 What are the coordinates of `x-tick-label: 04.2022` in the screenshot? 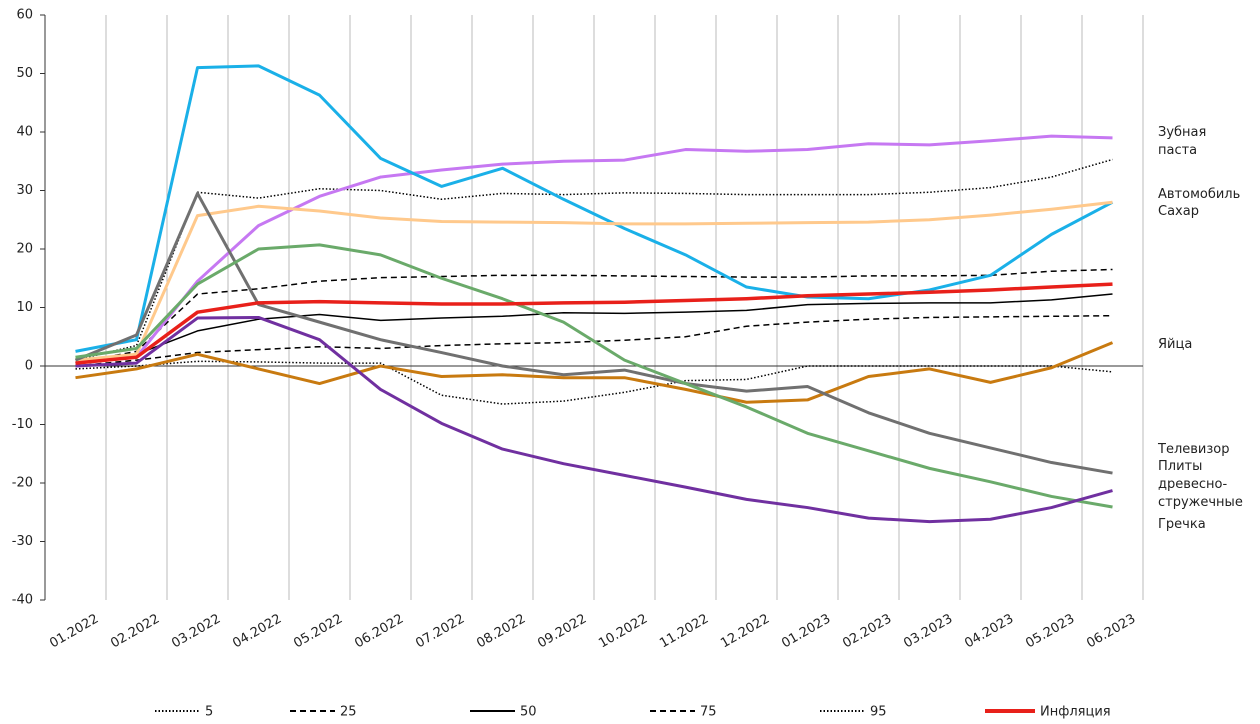 It's located at (257, 632).